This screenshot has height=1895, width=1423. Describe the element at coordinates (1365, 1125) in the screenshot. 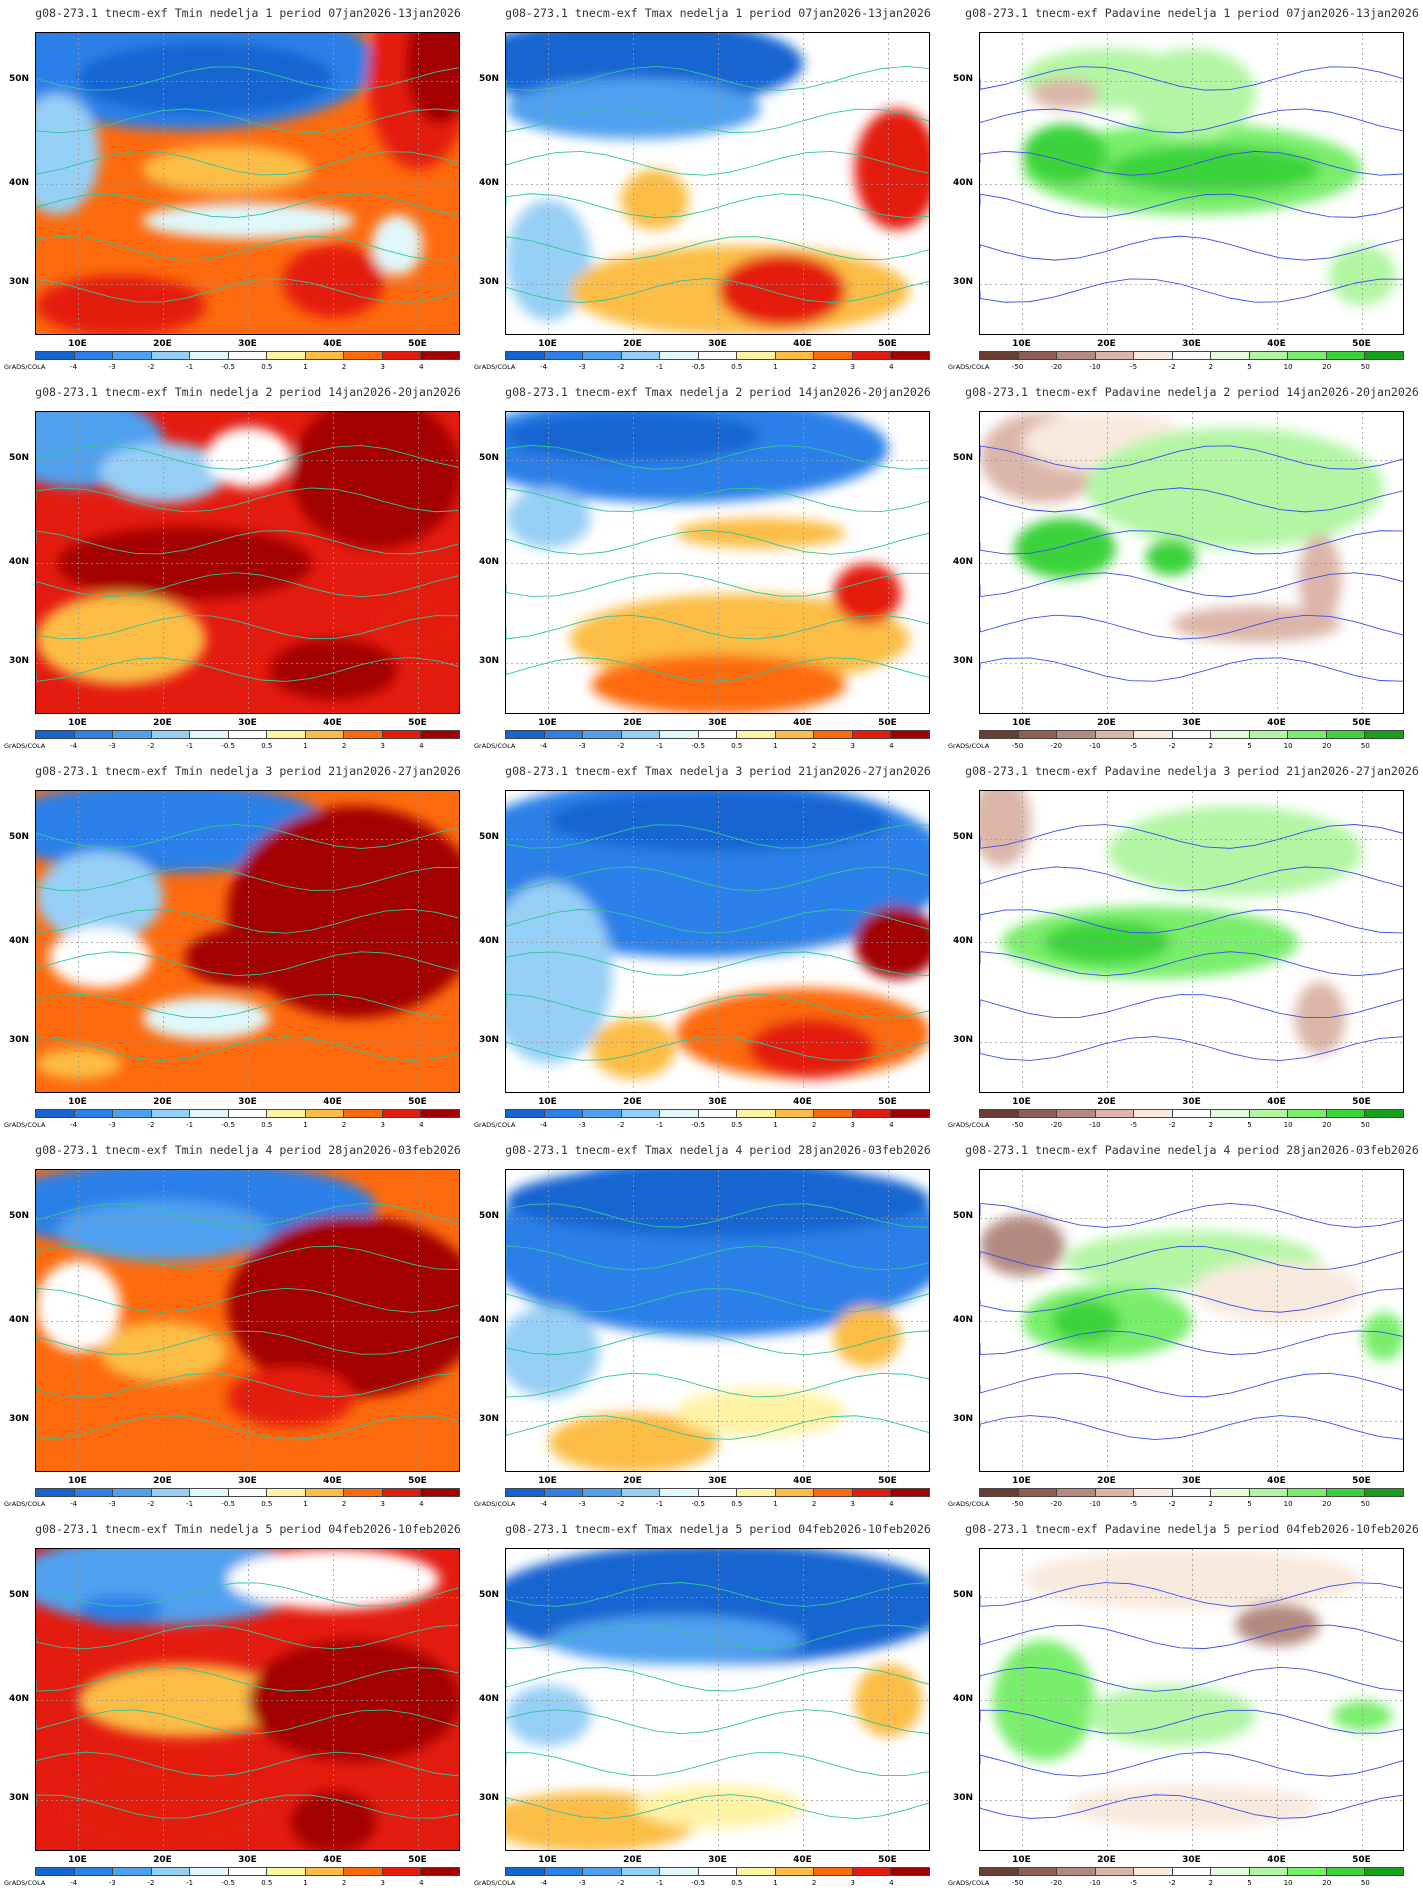

I see `colorbar-label: 50` at that location.